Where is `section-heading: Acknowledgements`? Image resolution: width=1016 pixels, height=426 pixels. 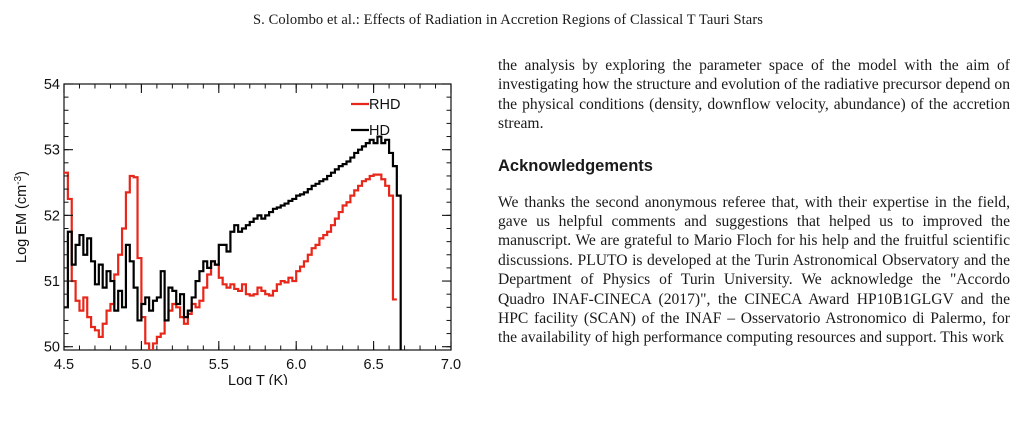
section-heading: Acknowledgements is located at coordinates (575, 165).